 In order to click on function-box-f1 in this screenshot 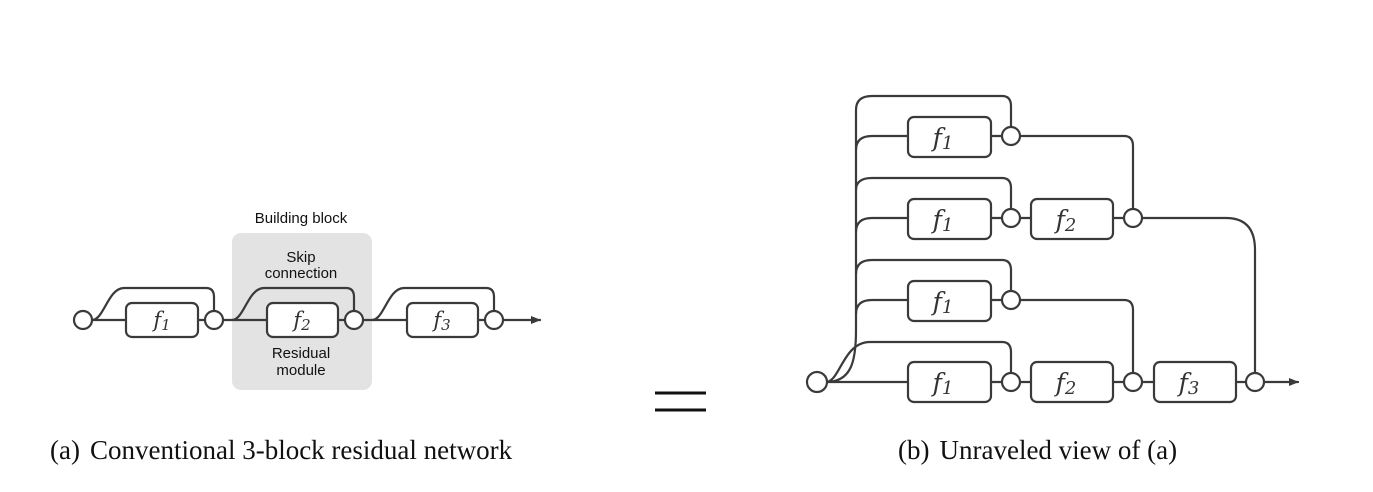, I will do `click(162, 320)`.